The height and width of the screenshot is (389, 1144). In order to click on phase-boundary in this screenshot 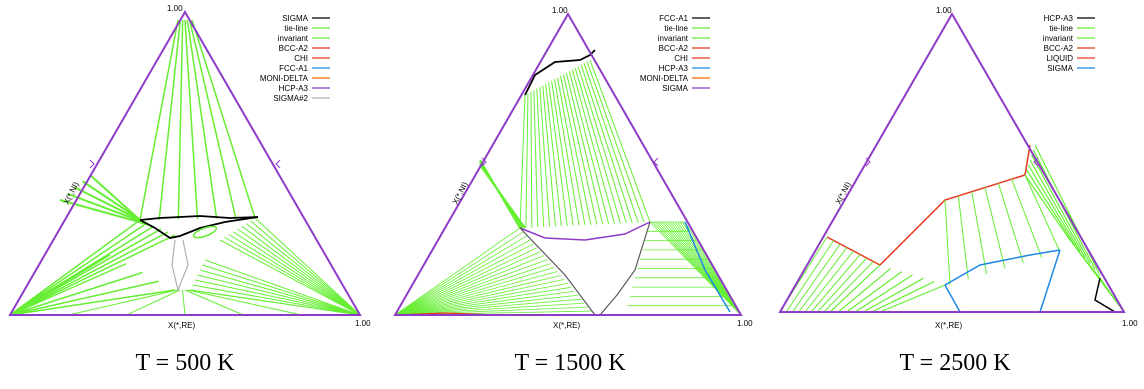, I will do `click(1105, 295)`.